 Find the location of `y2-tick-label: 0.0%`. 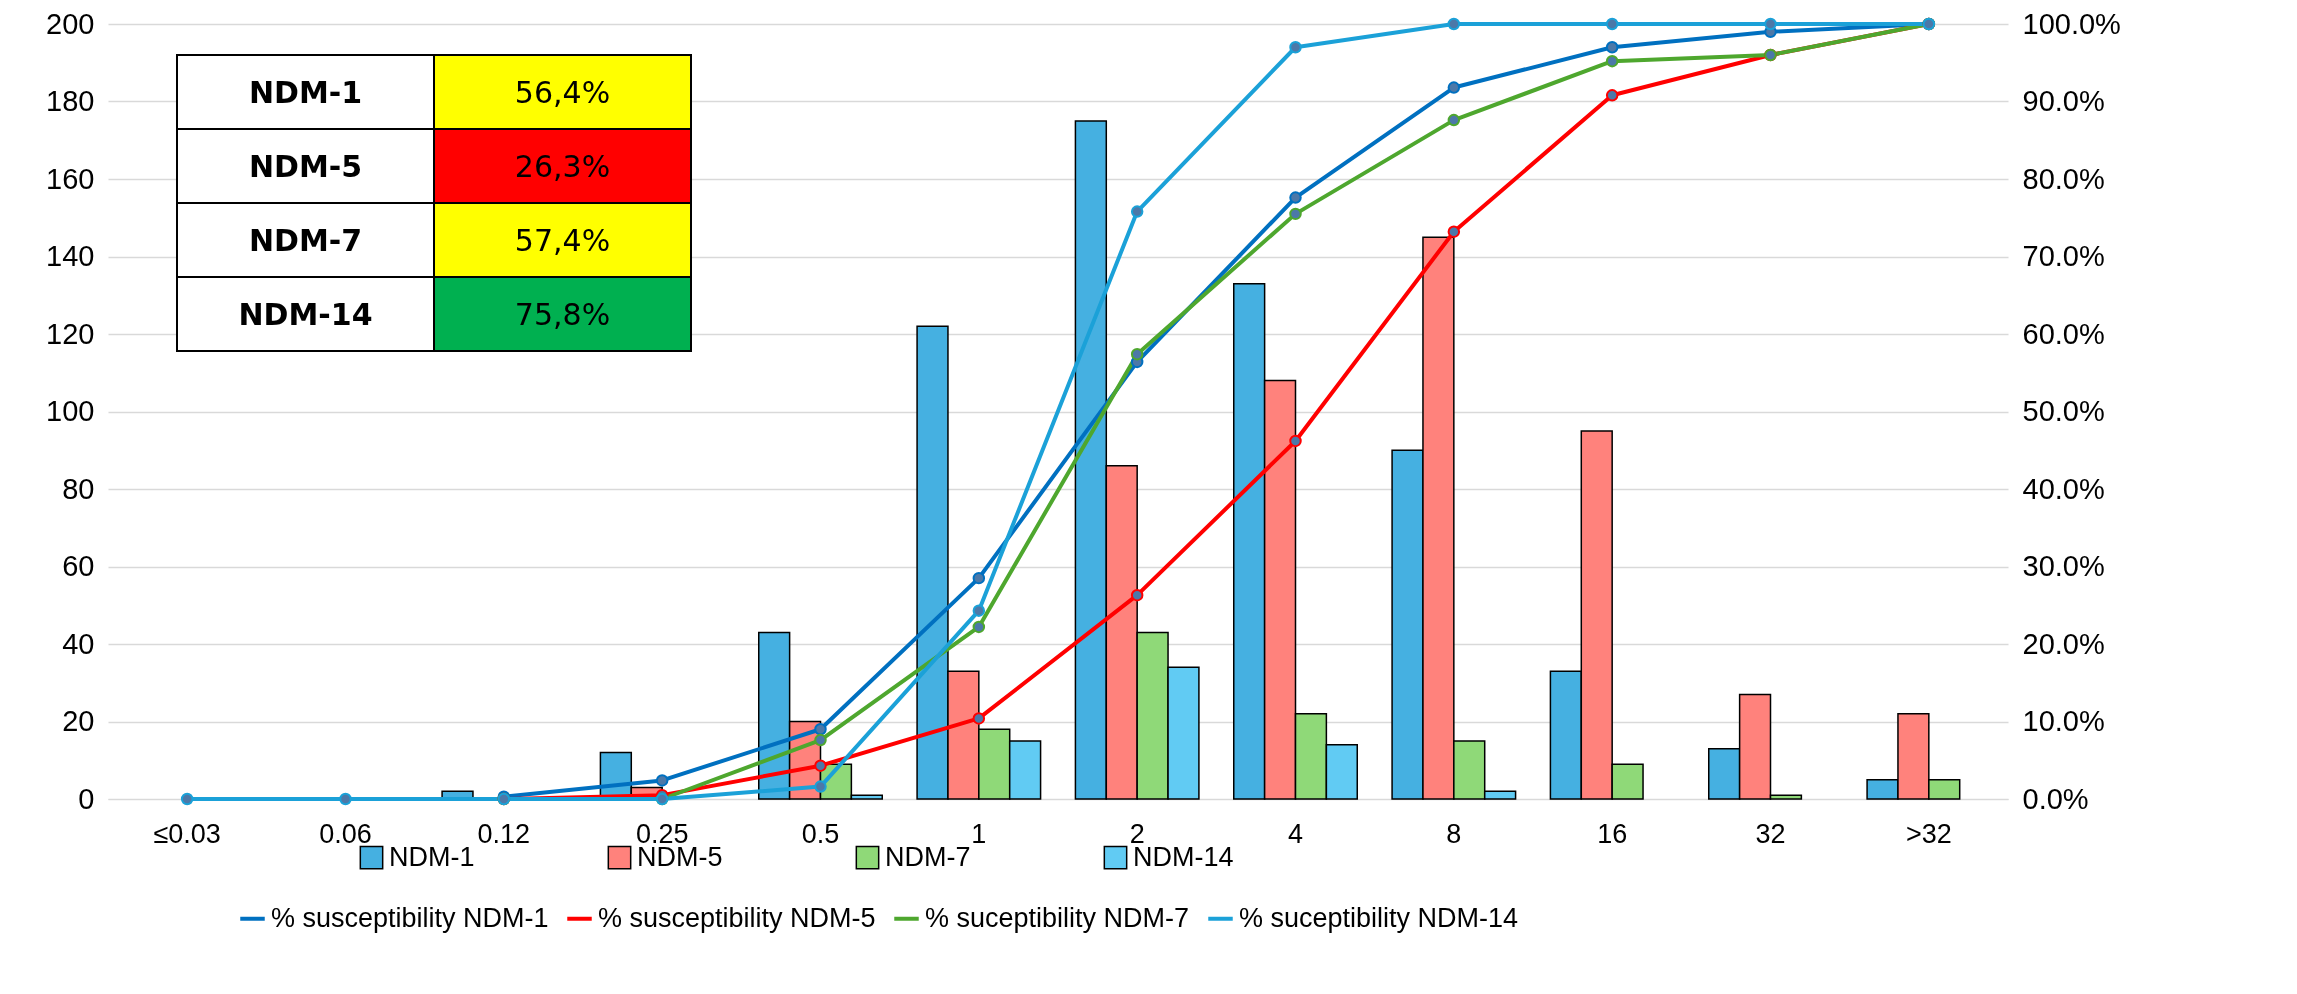

y2-tick-label: 0.0% is located at coordinates (2055, 798).